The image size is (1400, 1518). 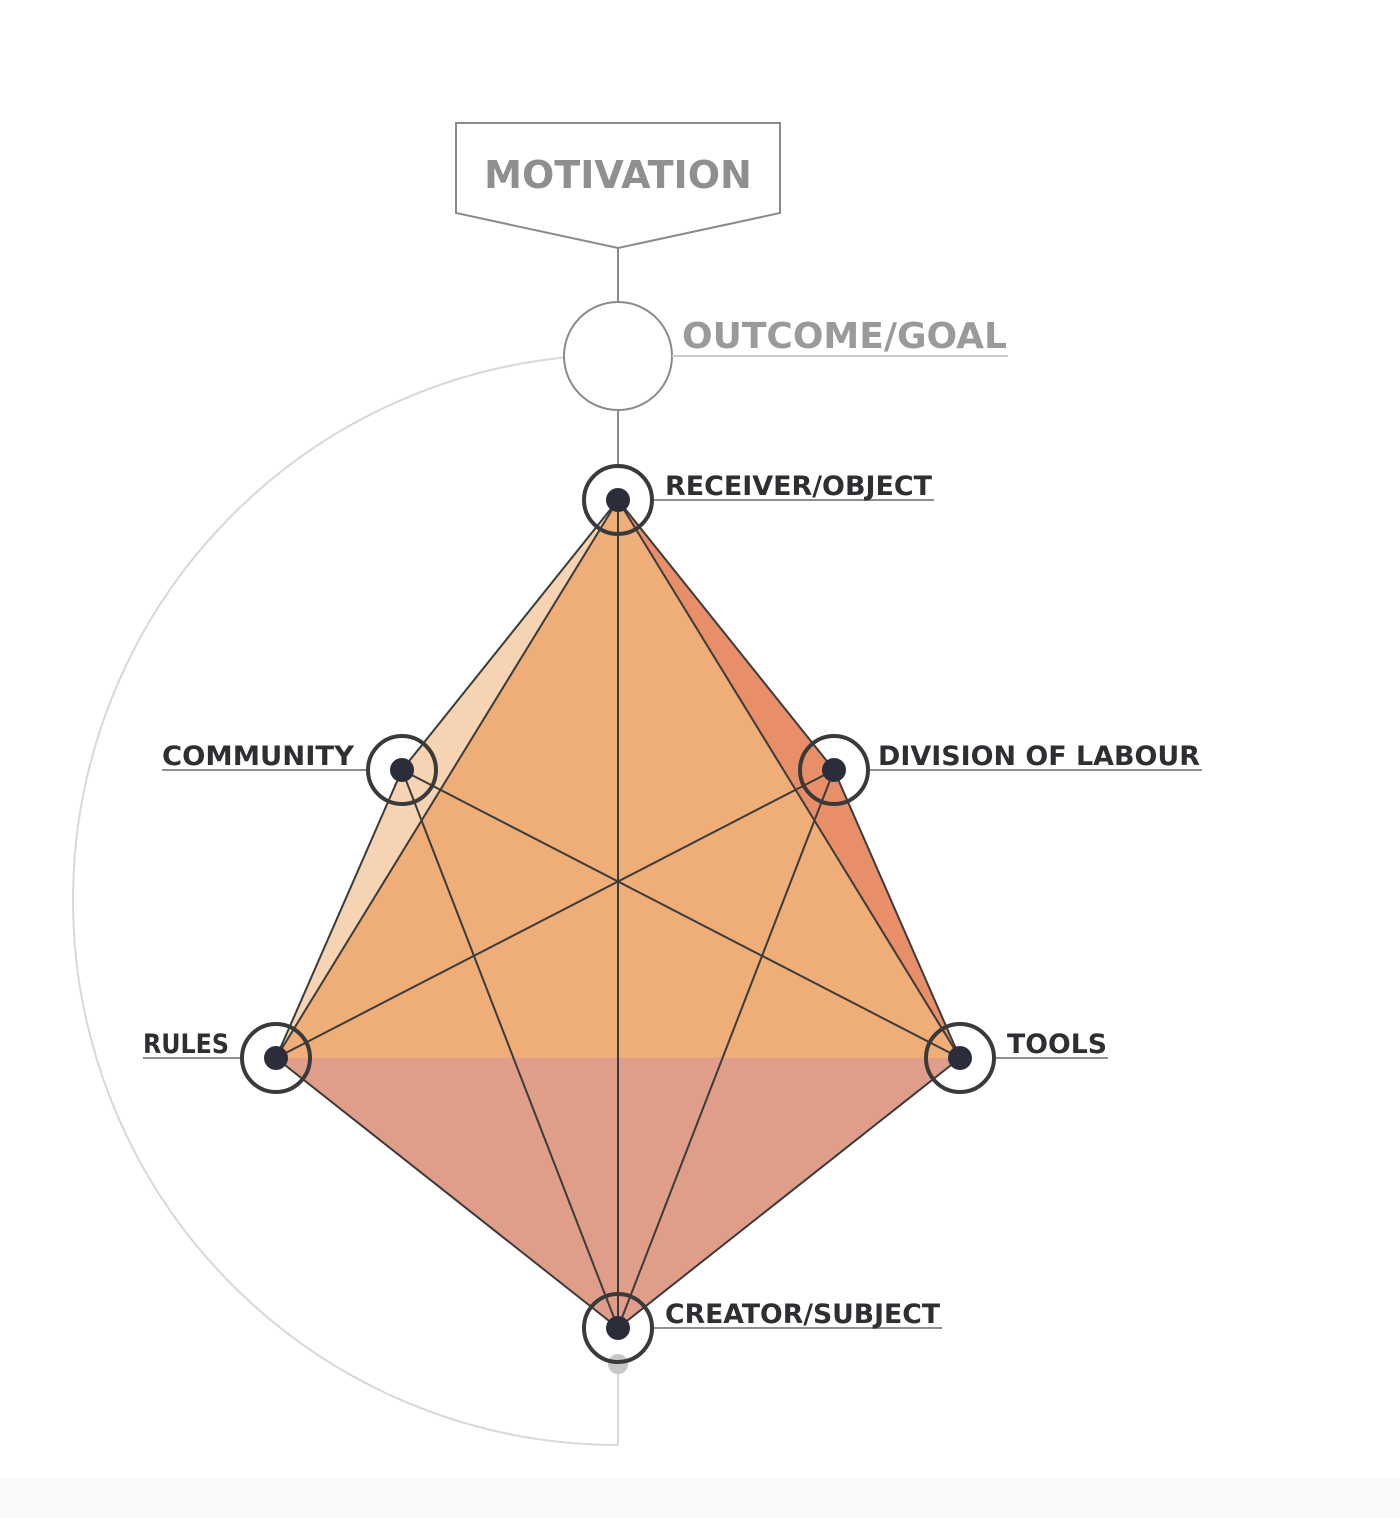 I want to click on node-community-dot, so click(x=402, y=770).